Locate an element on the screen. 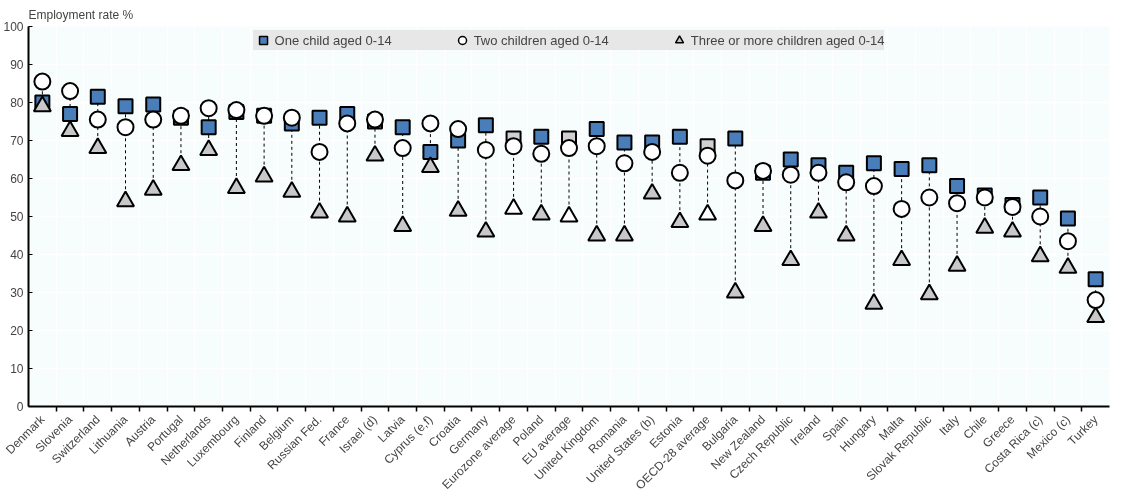 The height and width of the screenshot is (500, 1121). legend-label: One child aged 0-14 is located at coordinates (333, 40).